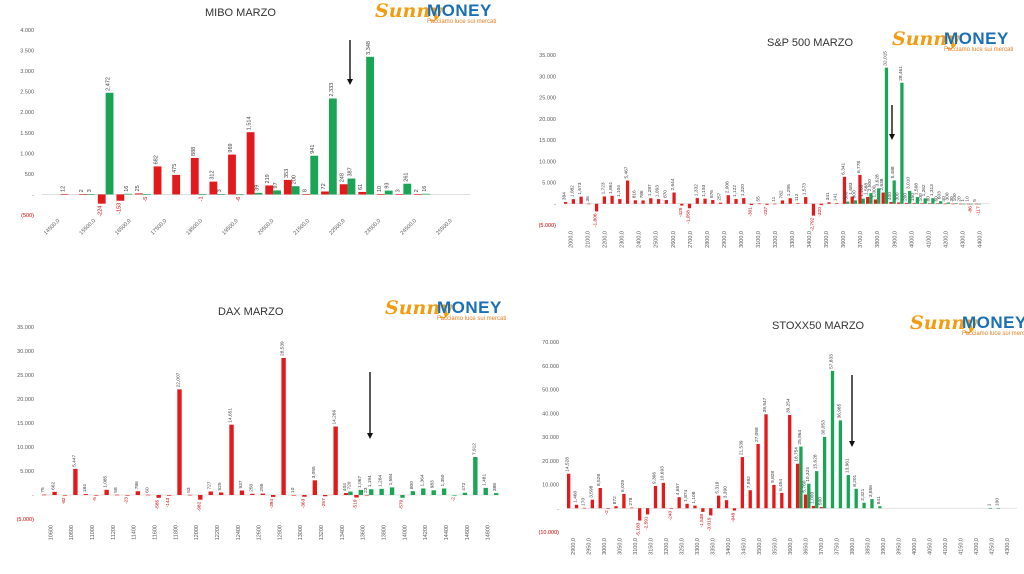 This screenshot has width=1024, height=574. Describe the element at coordinates (401, 504) in the screenshot. I see `data-label: -579` at that location.